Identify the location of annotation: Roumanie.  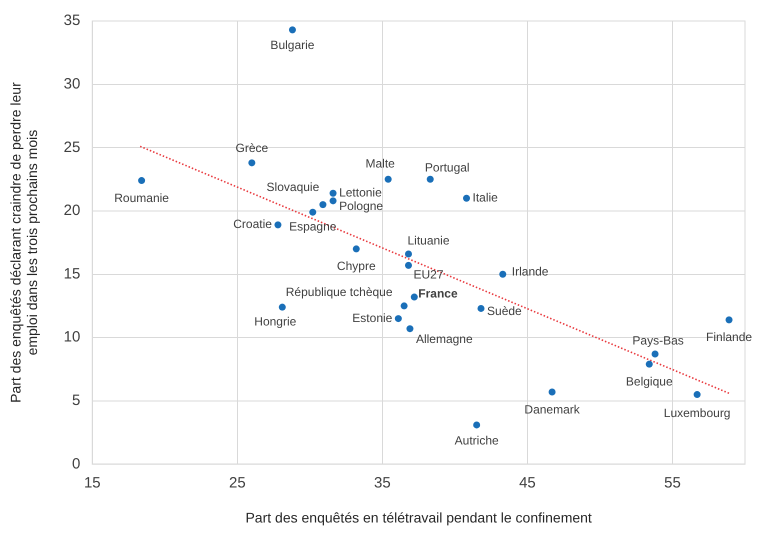
(142, 197).